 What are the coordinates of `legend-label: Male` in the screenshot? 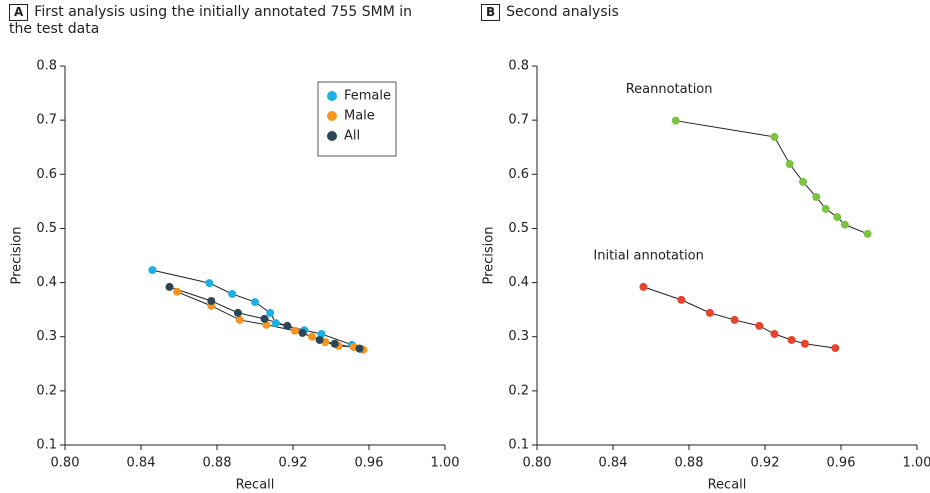 It's located at (359, 116).